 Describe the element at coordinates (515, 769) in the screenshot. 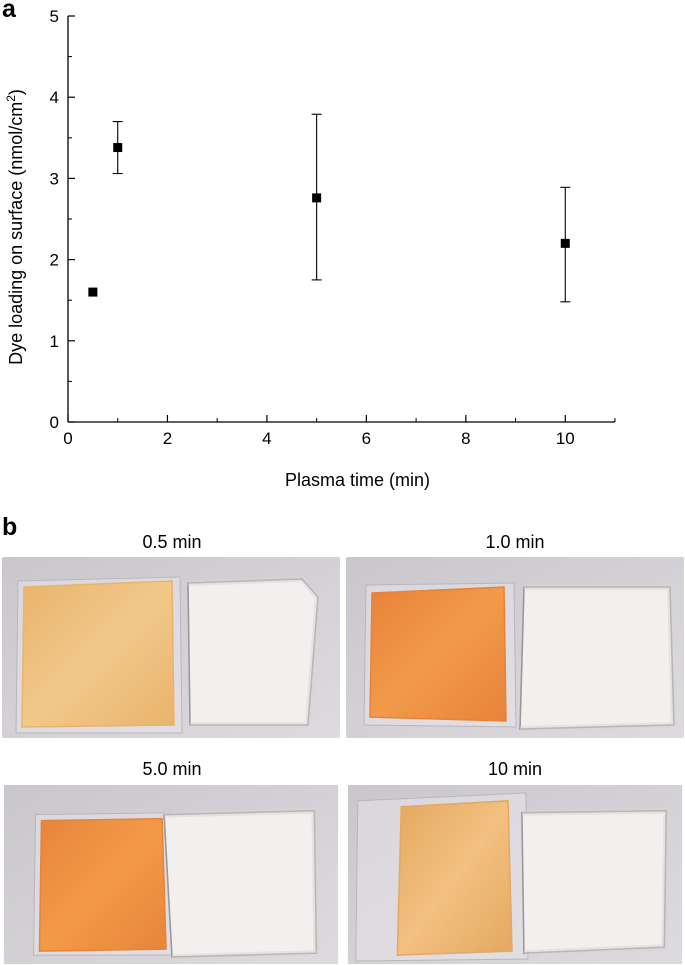

I see `photo-title-4: 10 min` at that location.